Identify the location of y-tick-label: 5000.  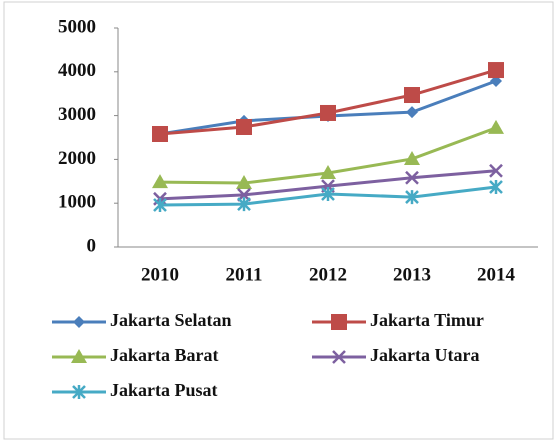
(77, 26).